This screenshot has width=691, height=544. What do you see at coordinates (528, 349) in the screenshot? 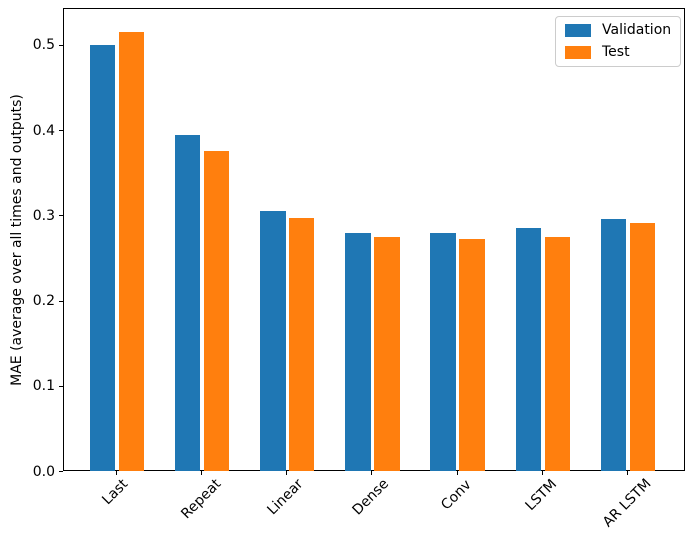
I see `bar-validation-lstm` at bounding box center [528, 349].